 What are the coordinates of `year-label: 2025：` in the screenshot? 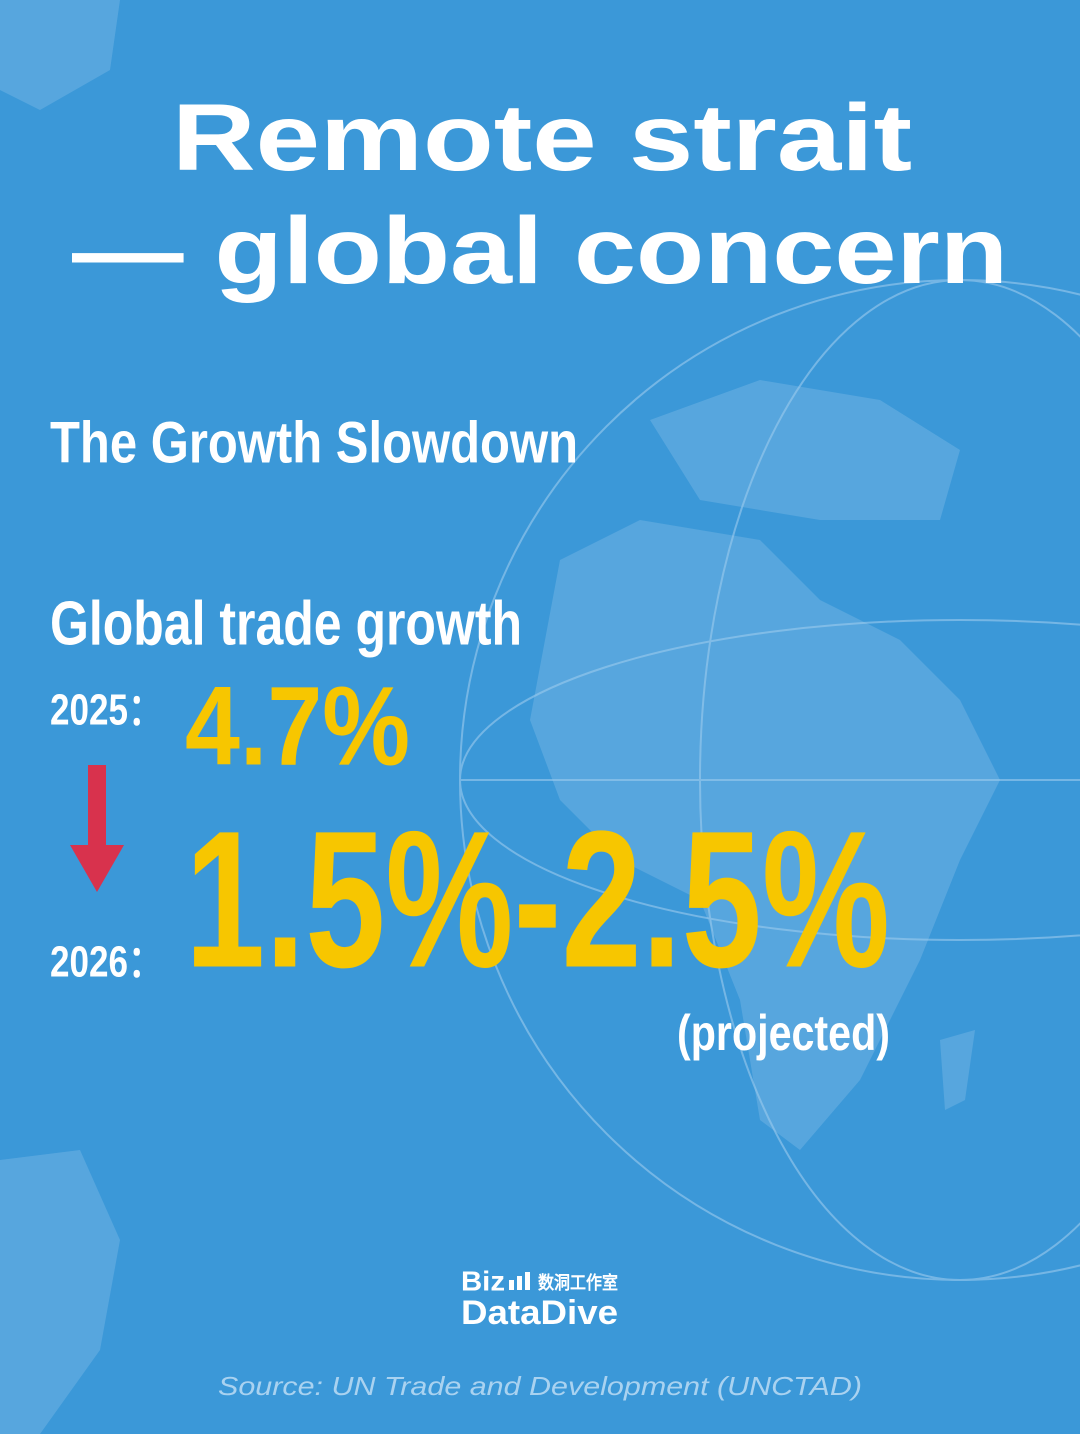 It's located at (106, 710).